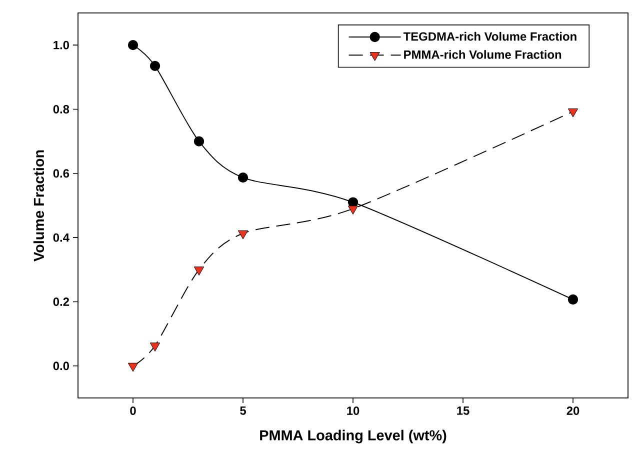 This screenshot has width=634, height=470. I want to click on x-tick-label: 15, so click(463, 410).